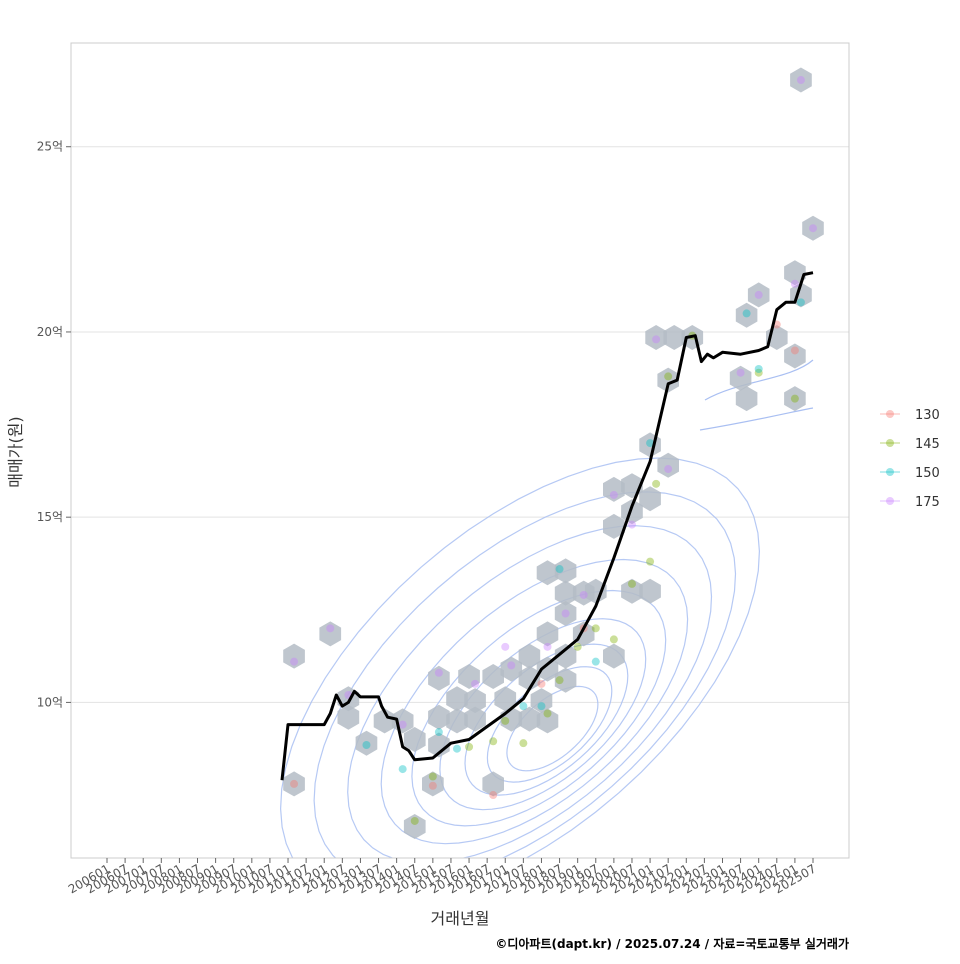 This screenshot has width=960, height=964. Describe the element at coordinates (927, 444) in the screenshot. I see `legend-label: 145` at that location.